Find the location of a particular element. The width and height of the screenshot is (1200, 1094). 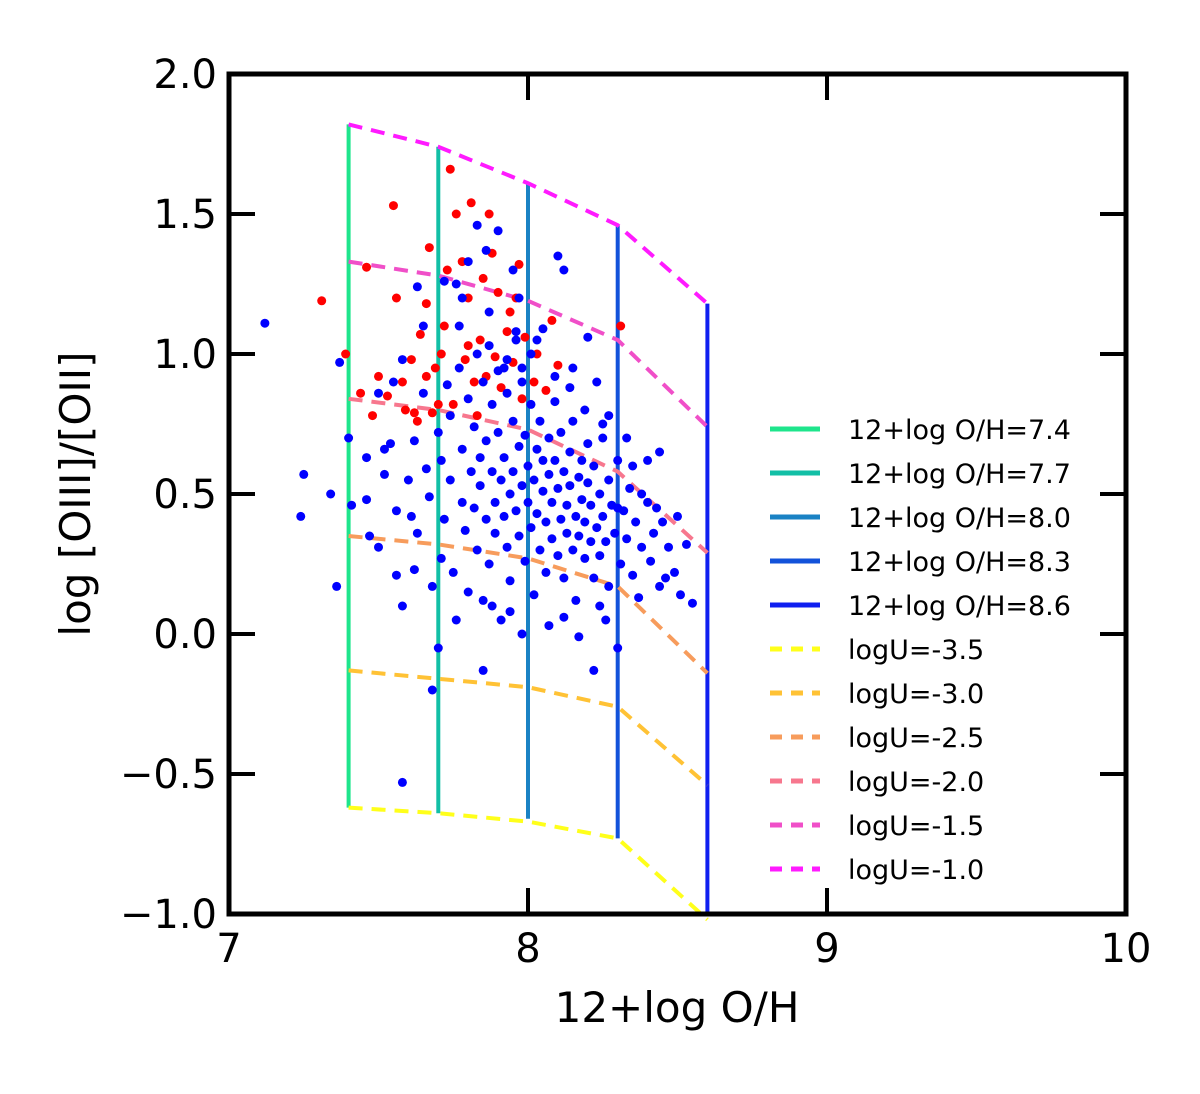

legend-label-2: 12+log O/H=8.0 is located at coordinates (959, 518).